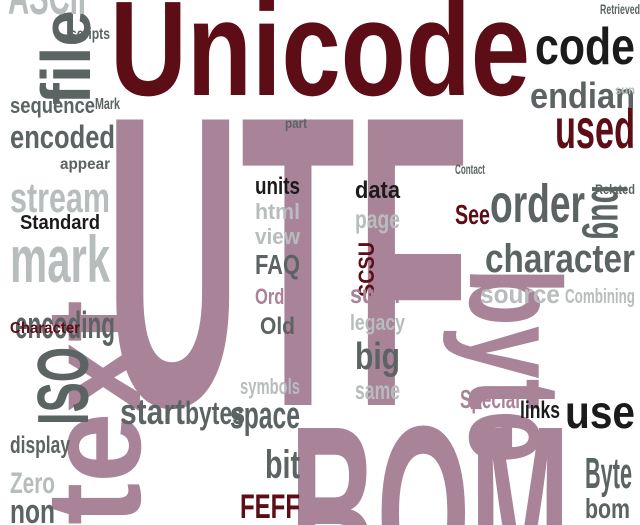 This screenshot has height=525, width=640. I want to click on word: part, so click(296, 123).